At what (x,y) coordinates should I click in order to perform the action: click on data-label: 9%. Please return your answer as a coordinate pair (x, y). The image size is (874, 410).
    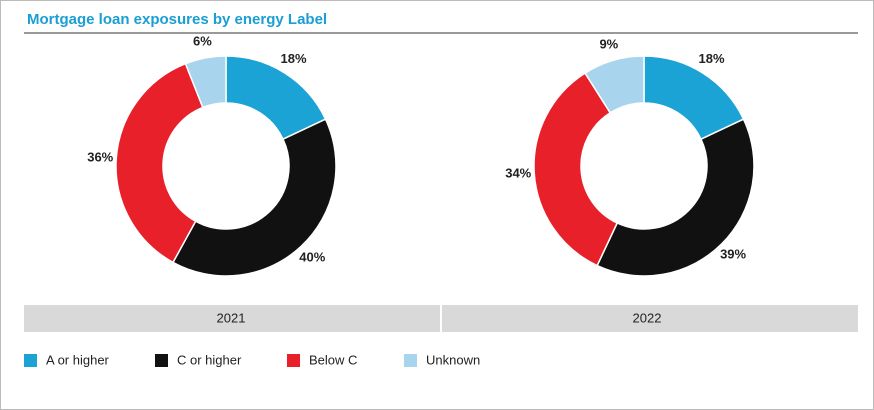
    Looking at the image, I should click on (608, 43).